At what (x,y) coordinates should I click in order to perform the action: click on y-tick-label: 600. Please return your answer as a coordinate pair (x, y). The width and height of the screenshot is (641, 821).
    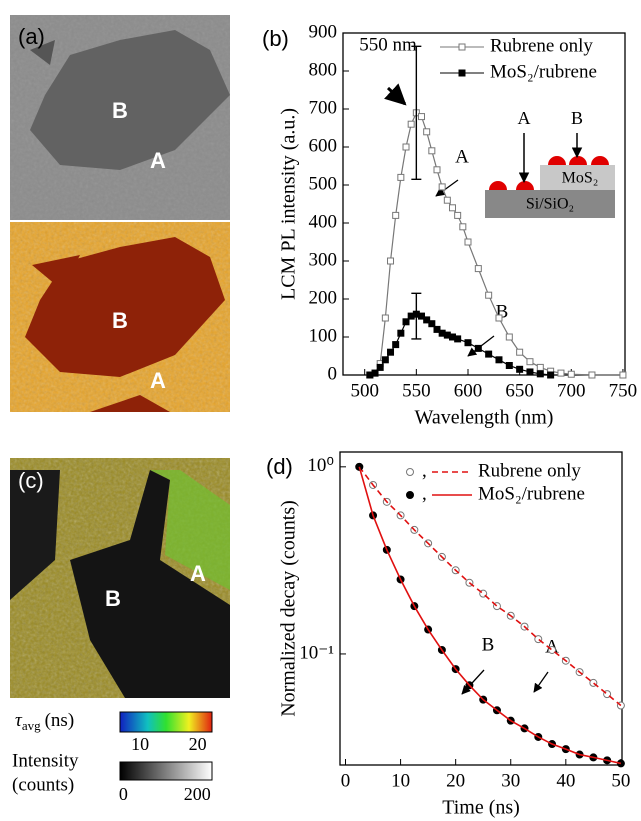
    Looking at the image, I should click on (323, 145).